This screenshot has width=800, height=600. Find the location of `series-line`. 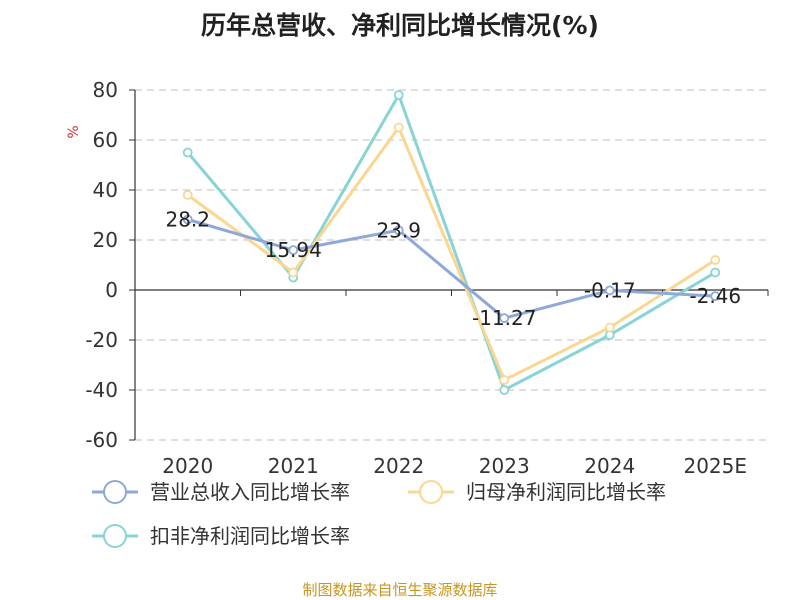

series-line is located at coordinates (451, 269).